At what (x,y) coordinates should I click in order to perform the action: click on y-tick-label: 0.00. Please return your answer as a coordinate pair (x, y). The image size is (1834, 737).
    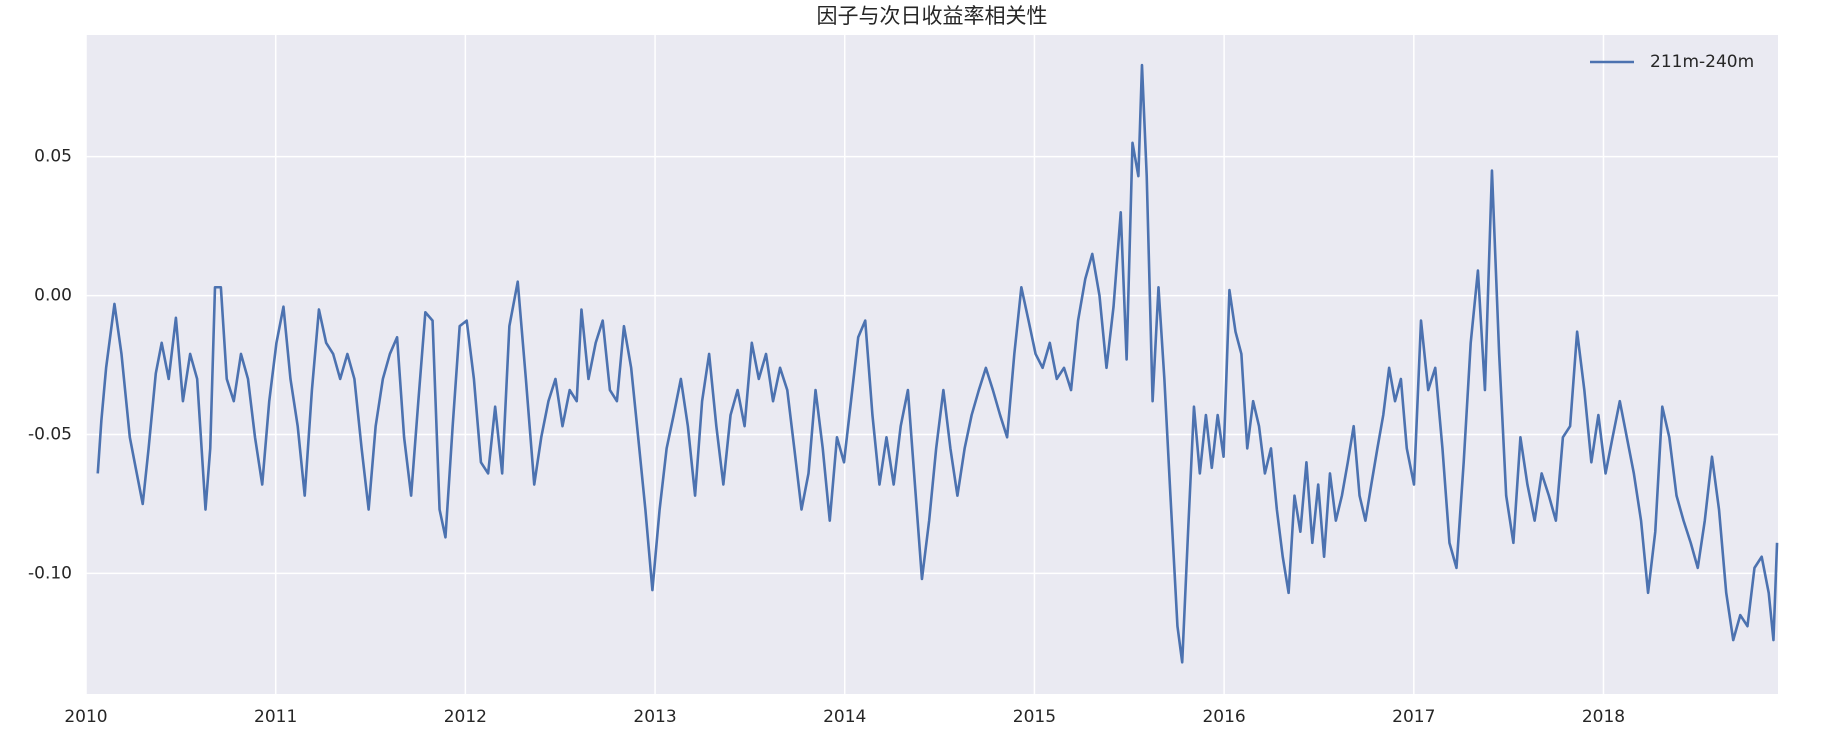
    Looking at the image, I should click on (53, 296).